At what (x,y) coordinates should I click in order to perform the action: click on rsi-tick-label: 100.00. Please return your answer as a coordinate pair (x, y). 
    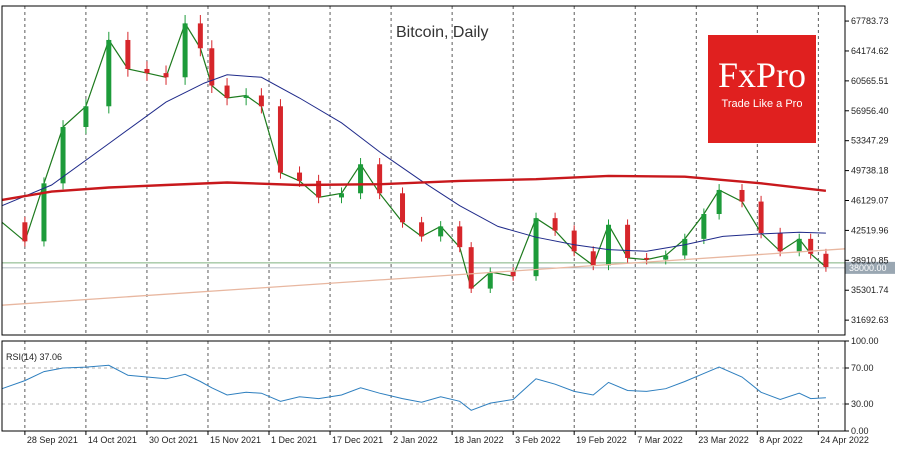
    Looking at the image, I should click on (865, 341).